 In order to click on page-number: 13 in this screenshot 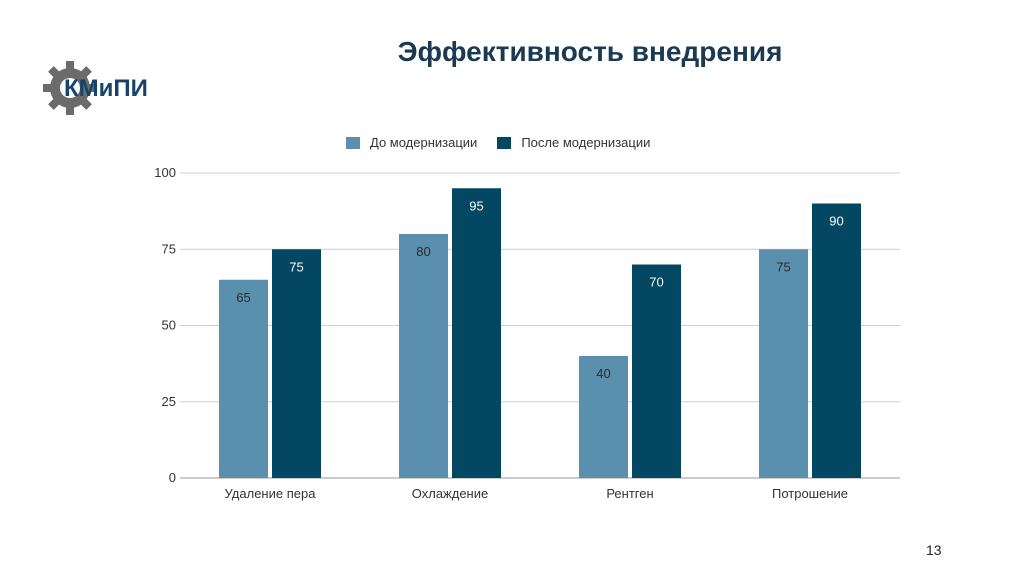, I will do `click(934, 550)`.